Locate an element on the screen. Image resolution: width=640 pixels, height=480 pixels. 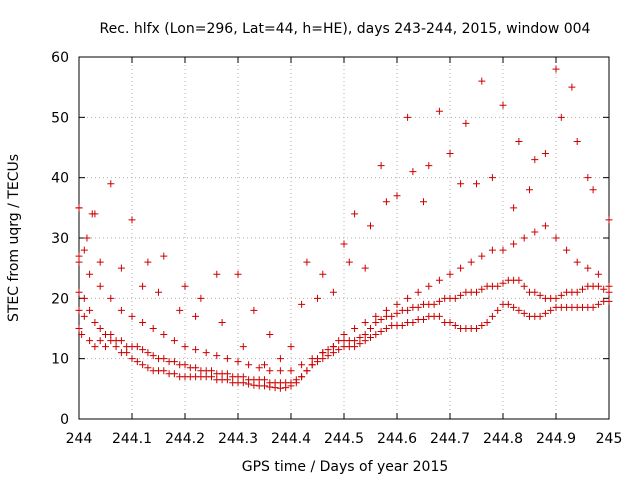
x-tick-label: 245 is located at coordinates (609, 439).